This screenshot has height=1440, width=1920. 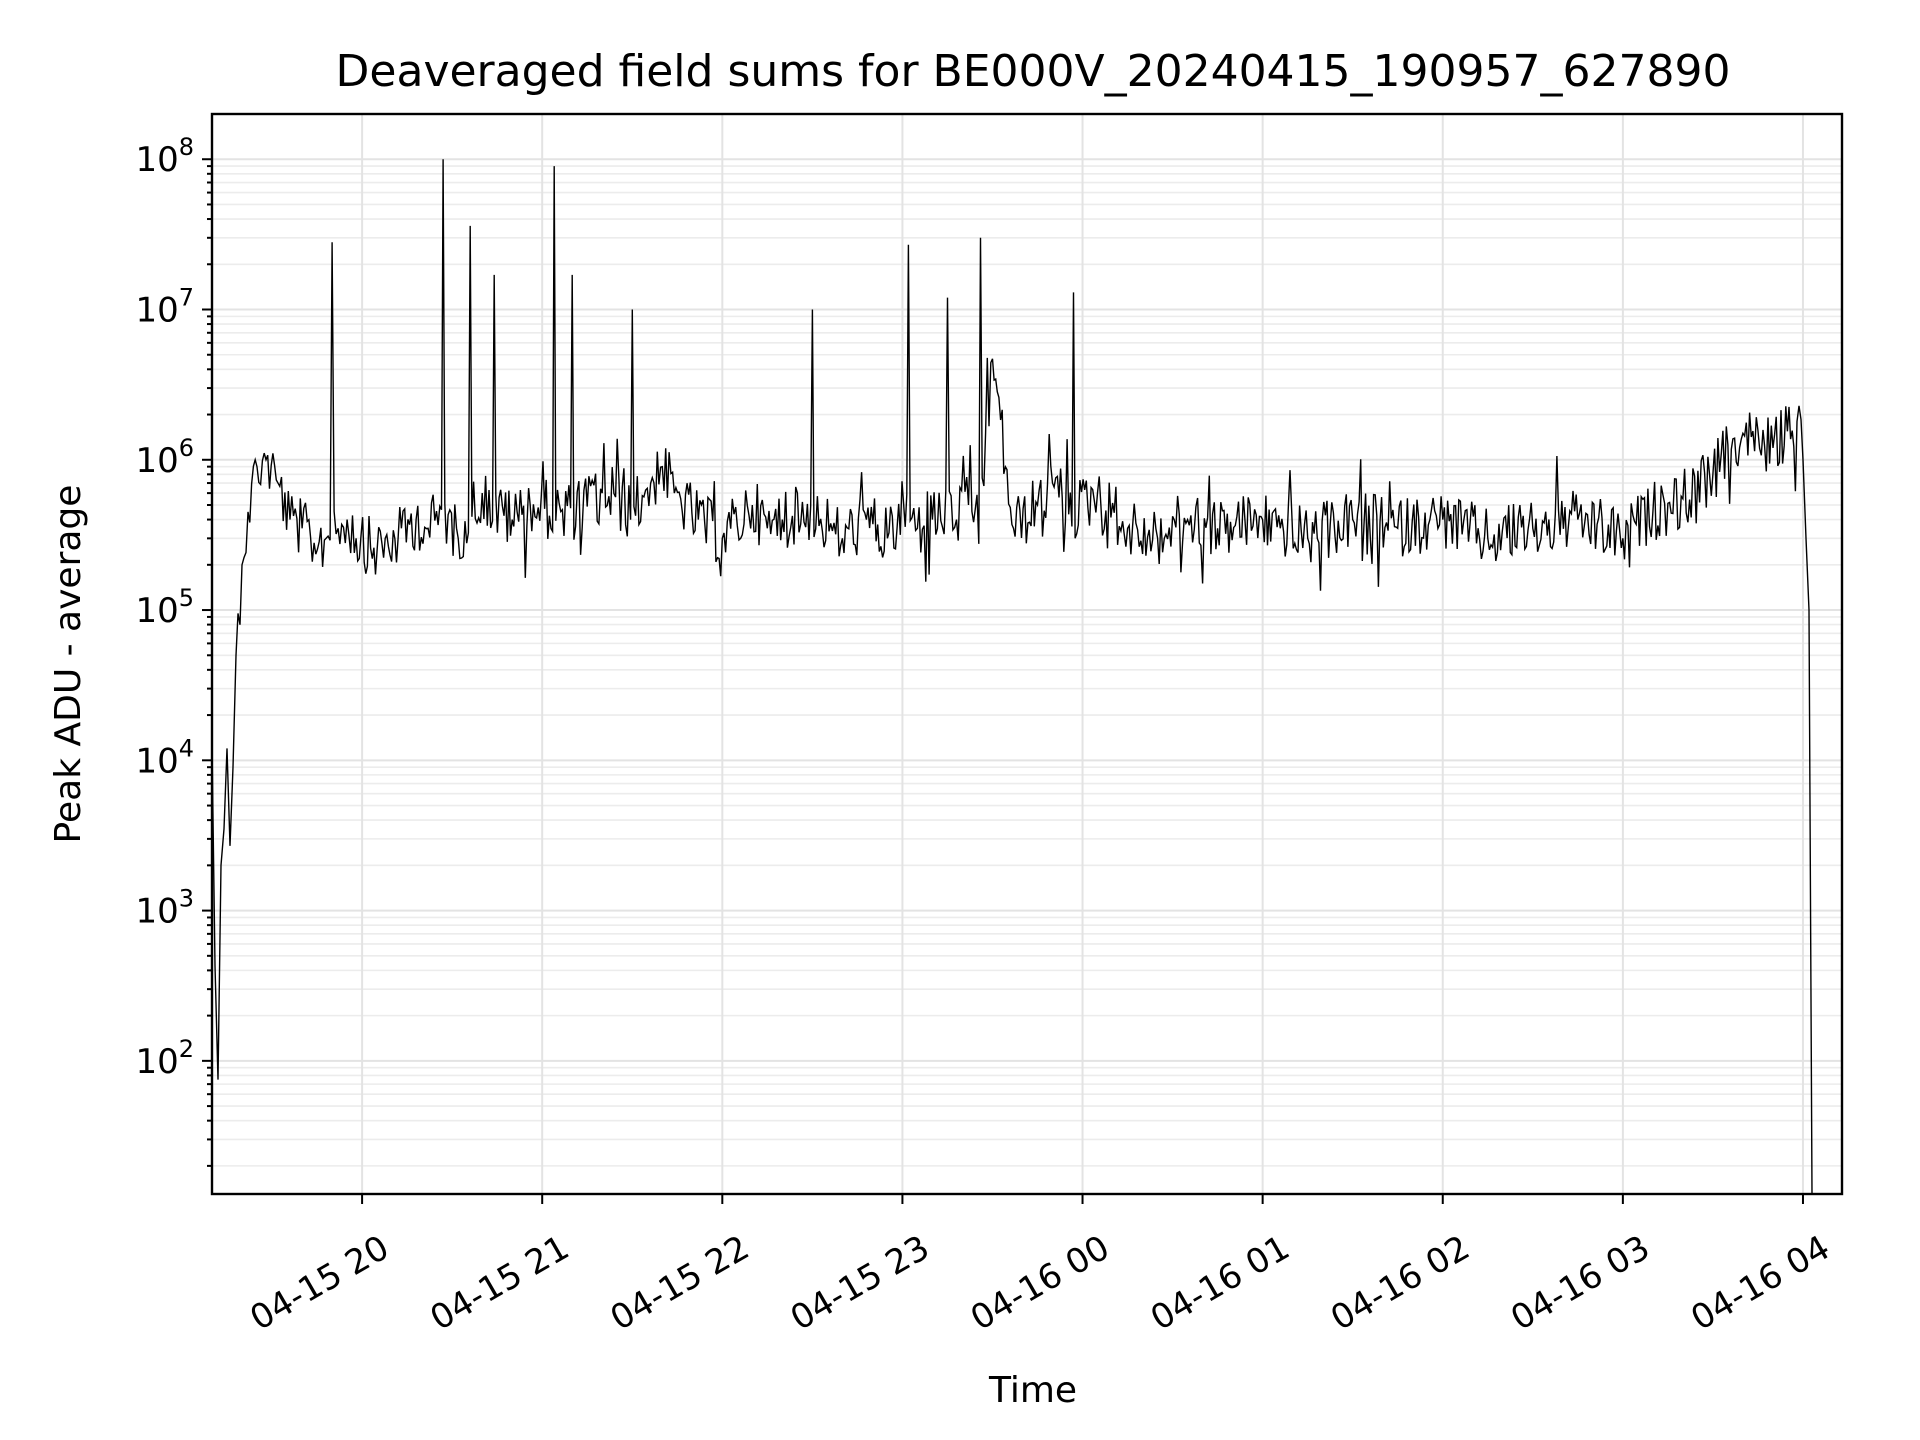 What do you see at coordinates (1032, 1390) in the screenshot?
I see `x-axis-label: Time` at bounding box center [1032, 1390].